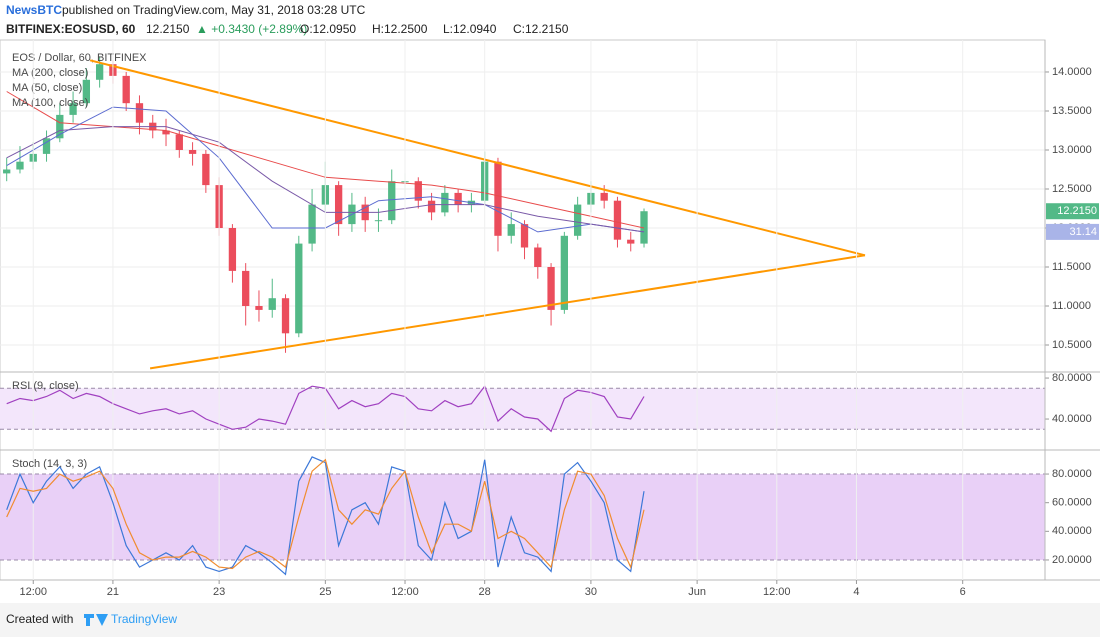 This screenshot has height=637, width=1100. What do you see at coordinates (856, 592) in the screenshot?
I see `x-tick-label: 4` at bounding box center [856, 592].